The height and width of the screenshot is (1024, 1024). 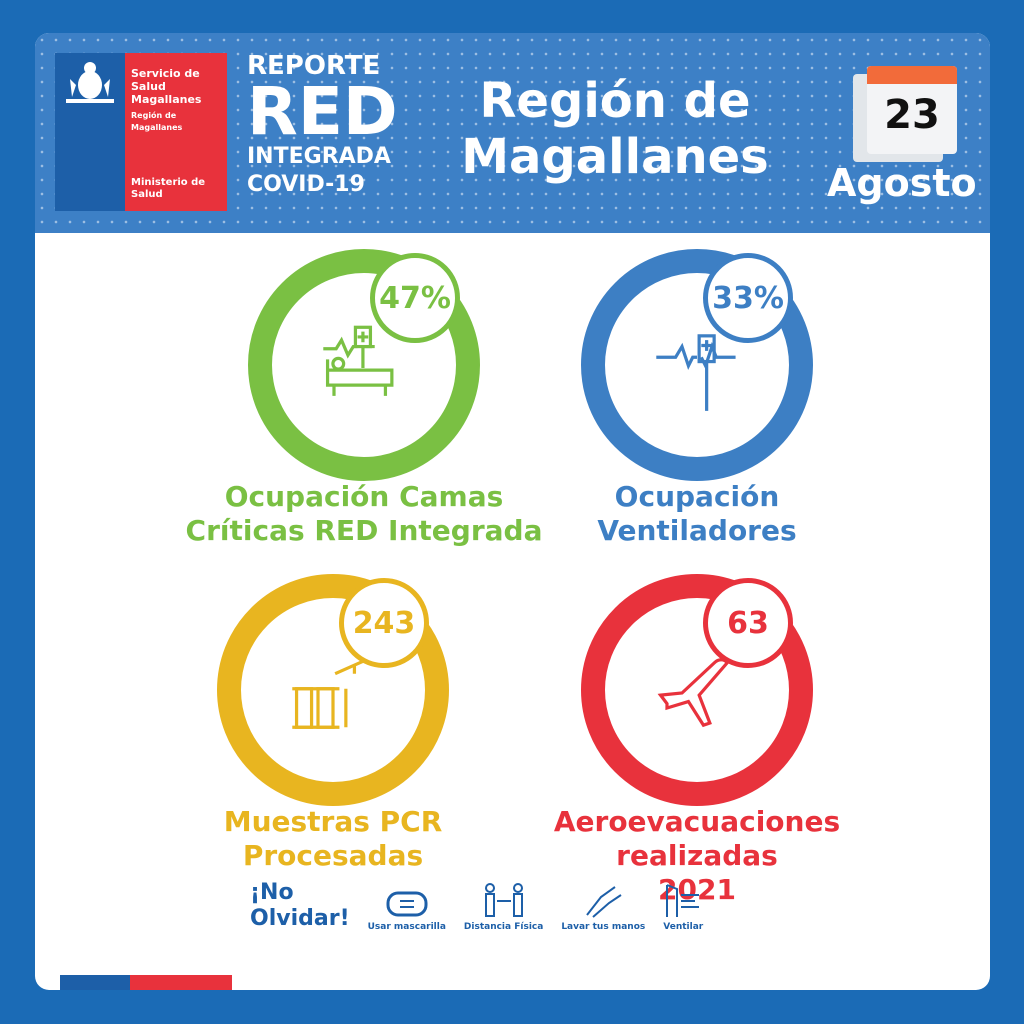 I want to click on indicator-label: Muestras PCR Procesadas, so click(x=333, y=839).